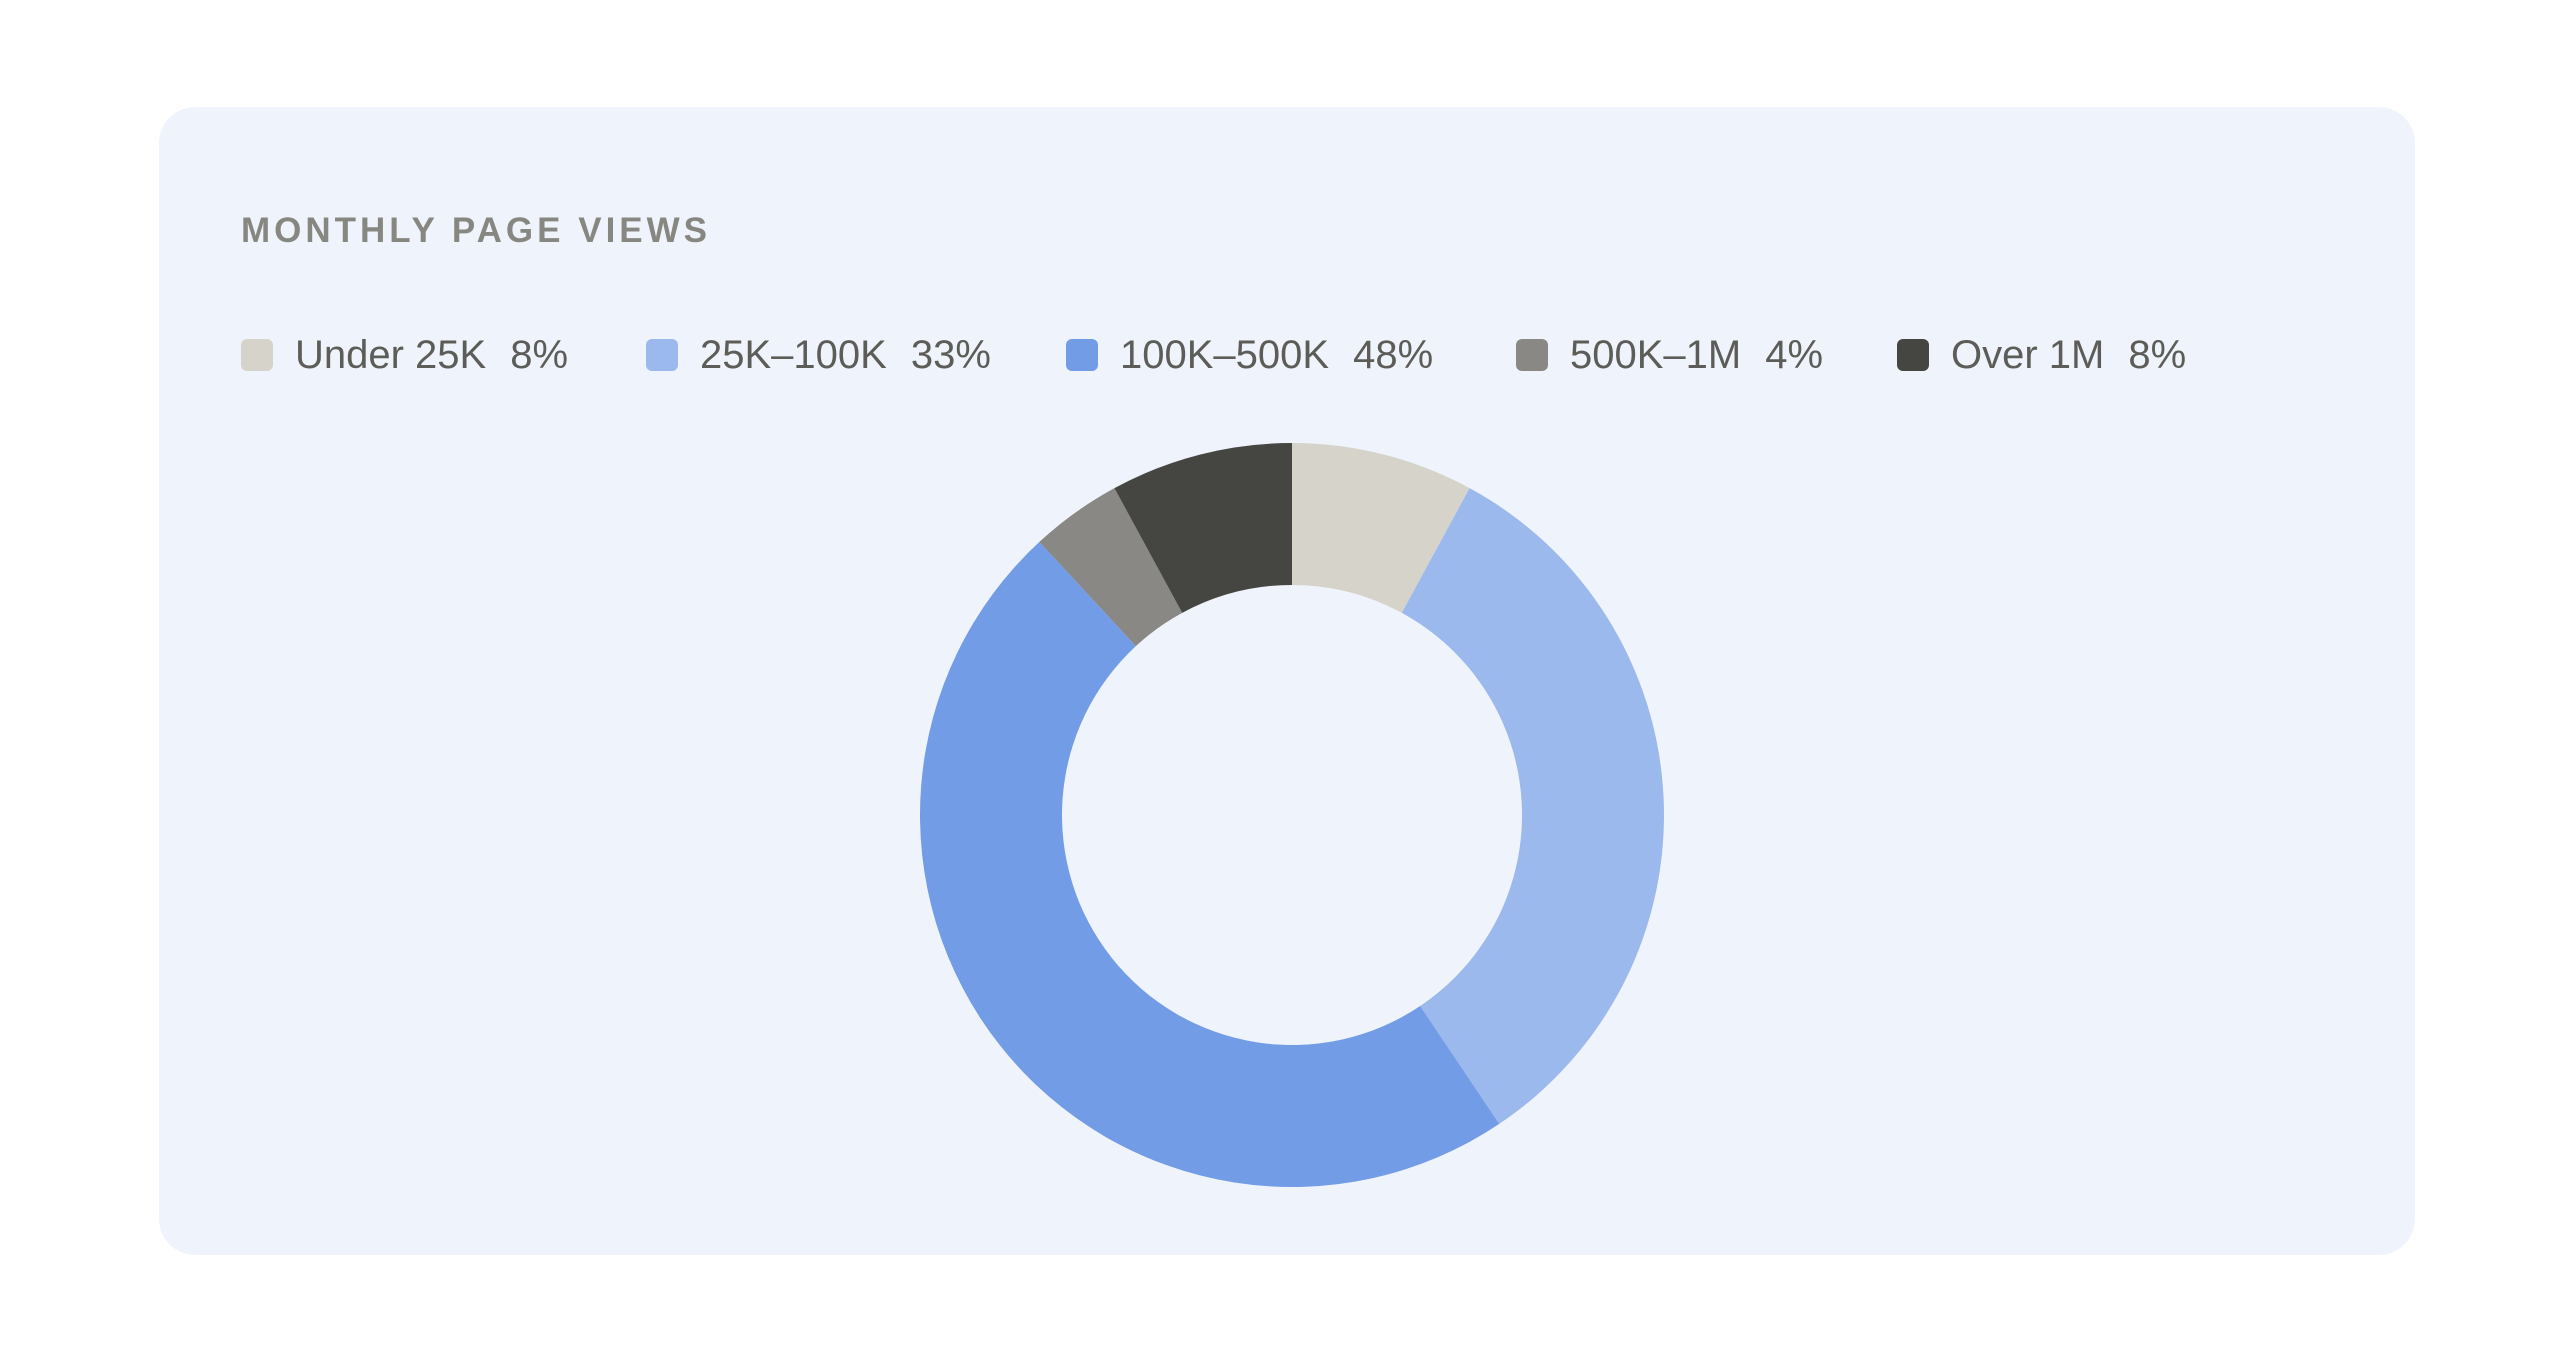 The image size is (2560, 1351). What do you see at coordinates (1794, 355) in the screenshot?
I see `legend-value: 4%` at bounding box center [1794, 355].